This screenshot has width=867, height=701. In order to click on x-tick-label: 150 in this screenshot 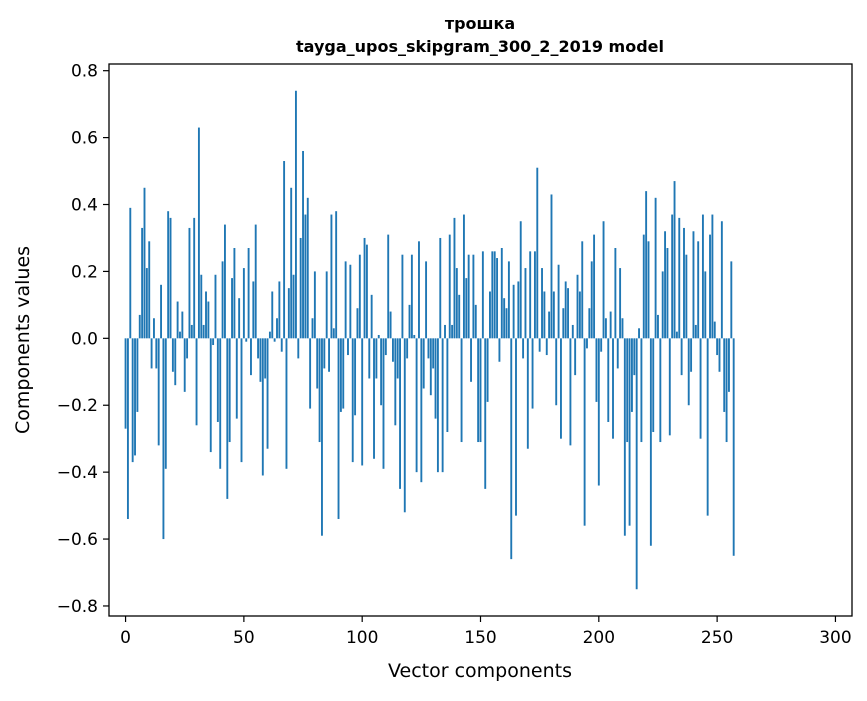, I will do `click(480, 638)`.